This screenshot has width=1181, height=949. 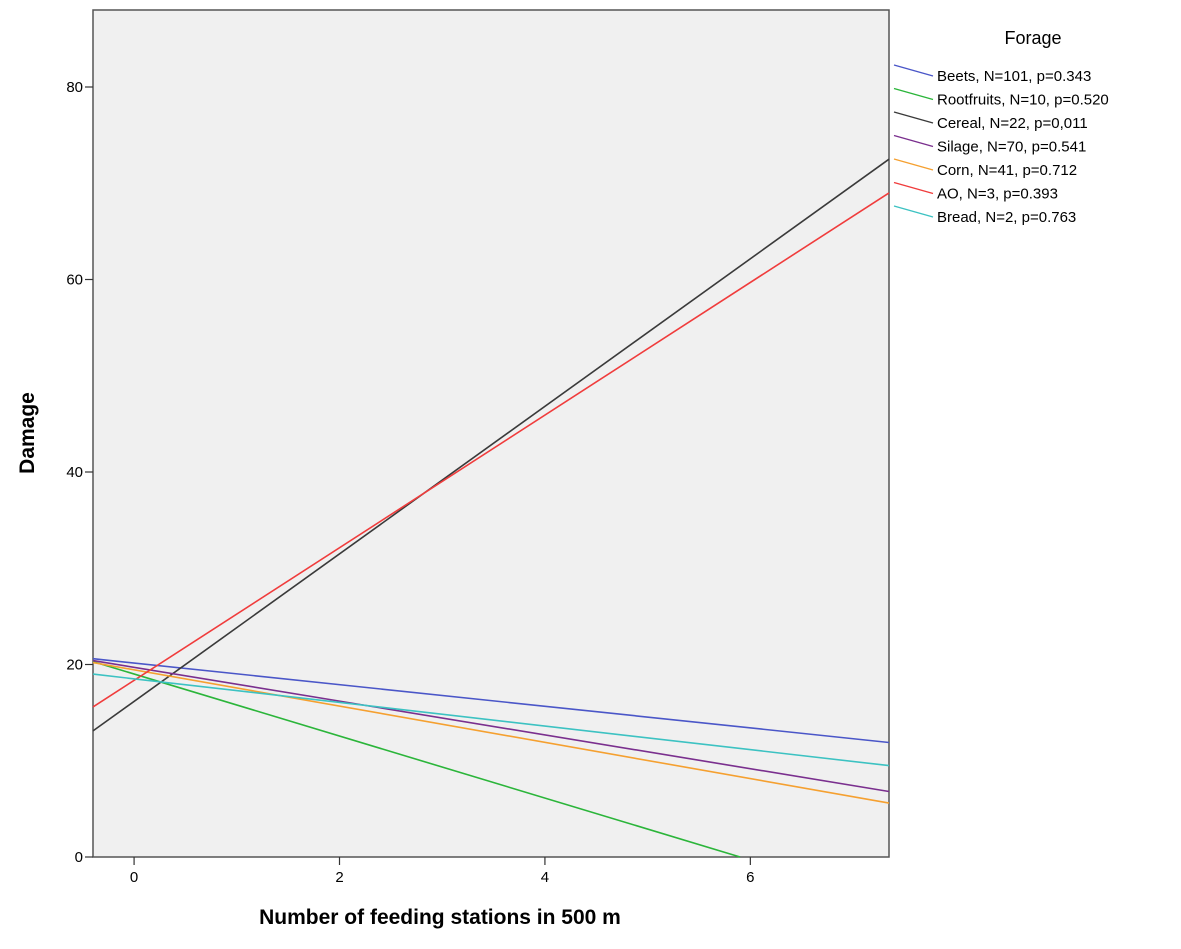 What do you see at coordinates (750, 877) in the screenshot?
I see `x-tick-label: 6` at bounding box center [750, 877].